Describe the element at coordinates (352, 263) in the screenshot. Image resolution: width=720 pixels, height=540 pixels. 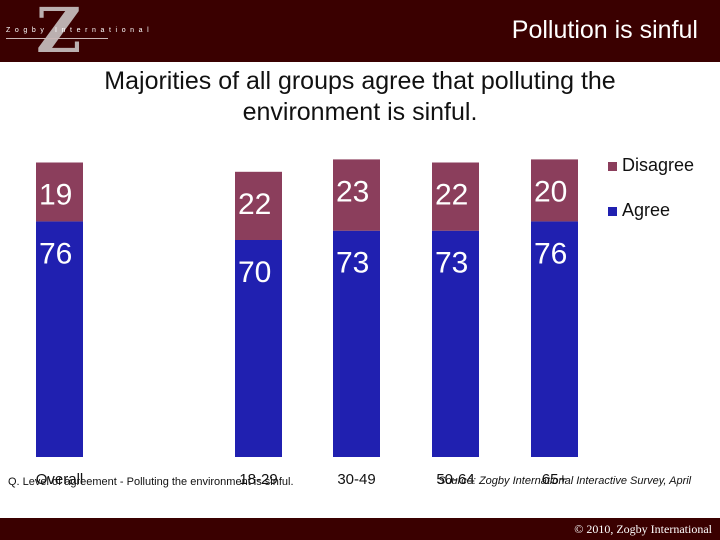
I see `data-label-agree-30-49: 73` at that location.